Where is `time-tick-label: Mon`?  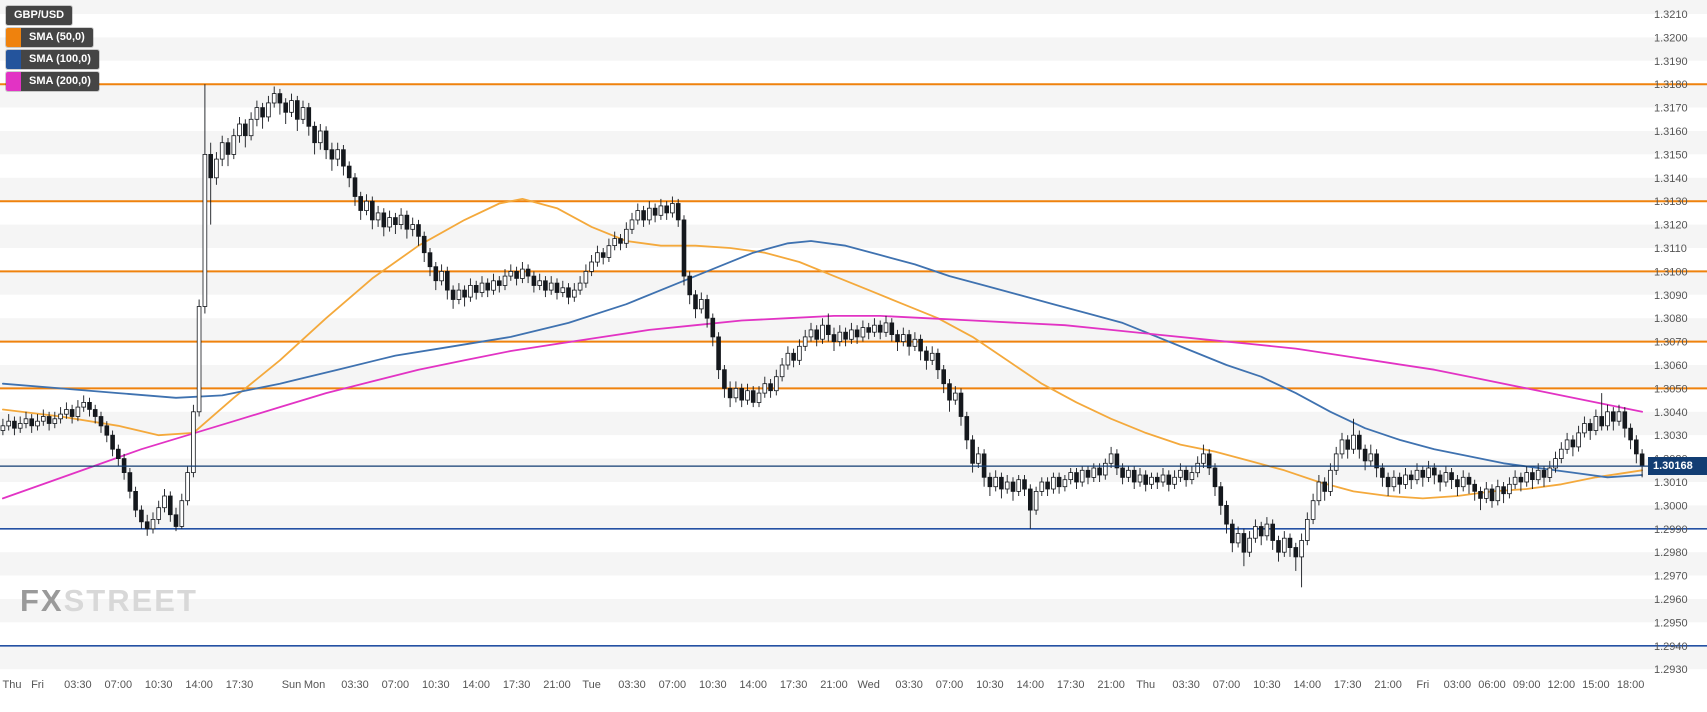 time-tick-label: Mon is located at coordinates (314, 685).